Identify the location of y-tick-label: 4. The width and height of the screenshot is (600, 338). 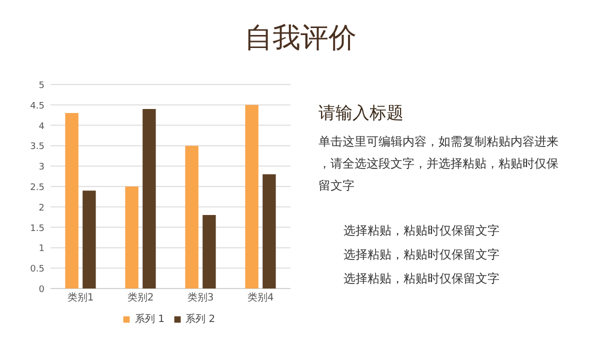
(41, 127).